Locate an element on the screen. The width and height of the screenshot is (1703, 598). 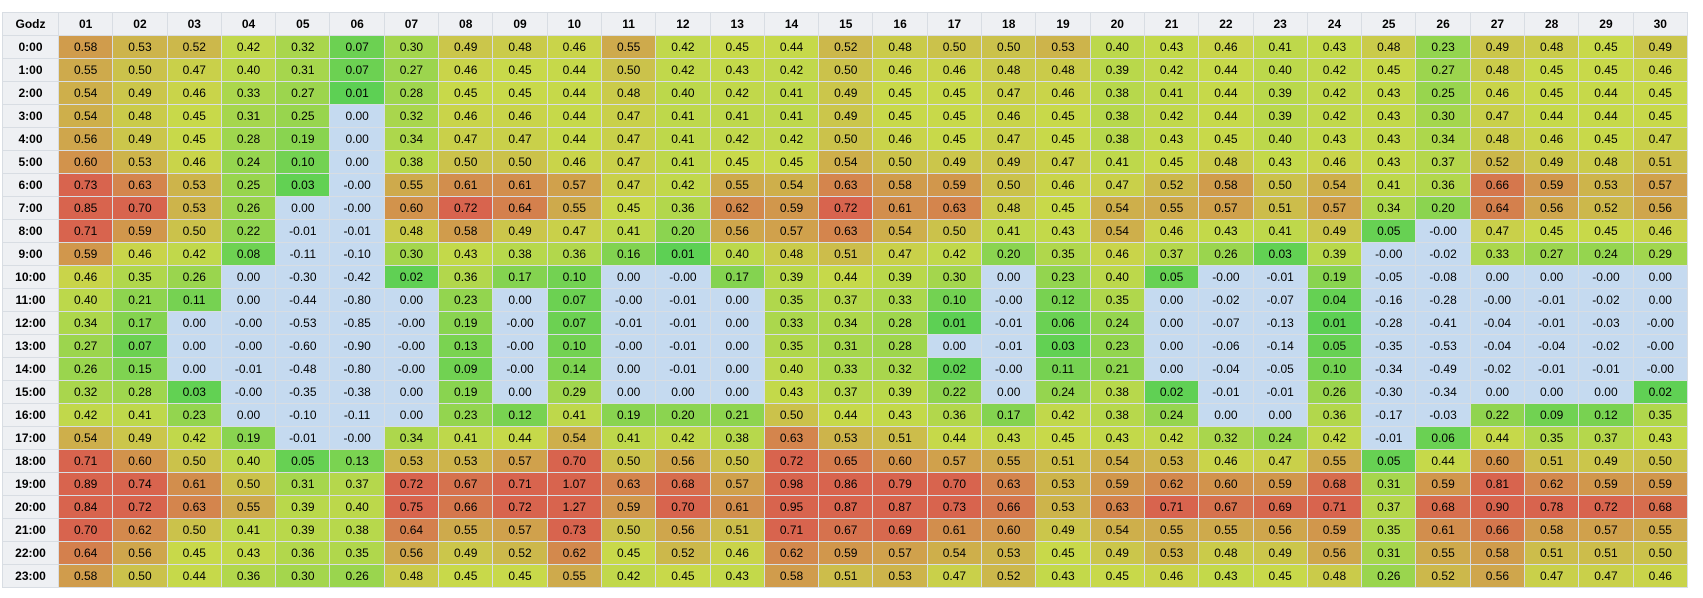
heat-cell: 0.02 is located at coordinates (1171, 392).